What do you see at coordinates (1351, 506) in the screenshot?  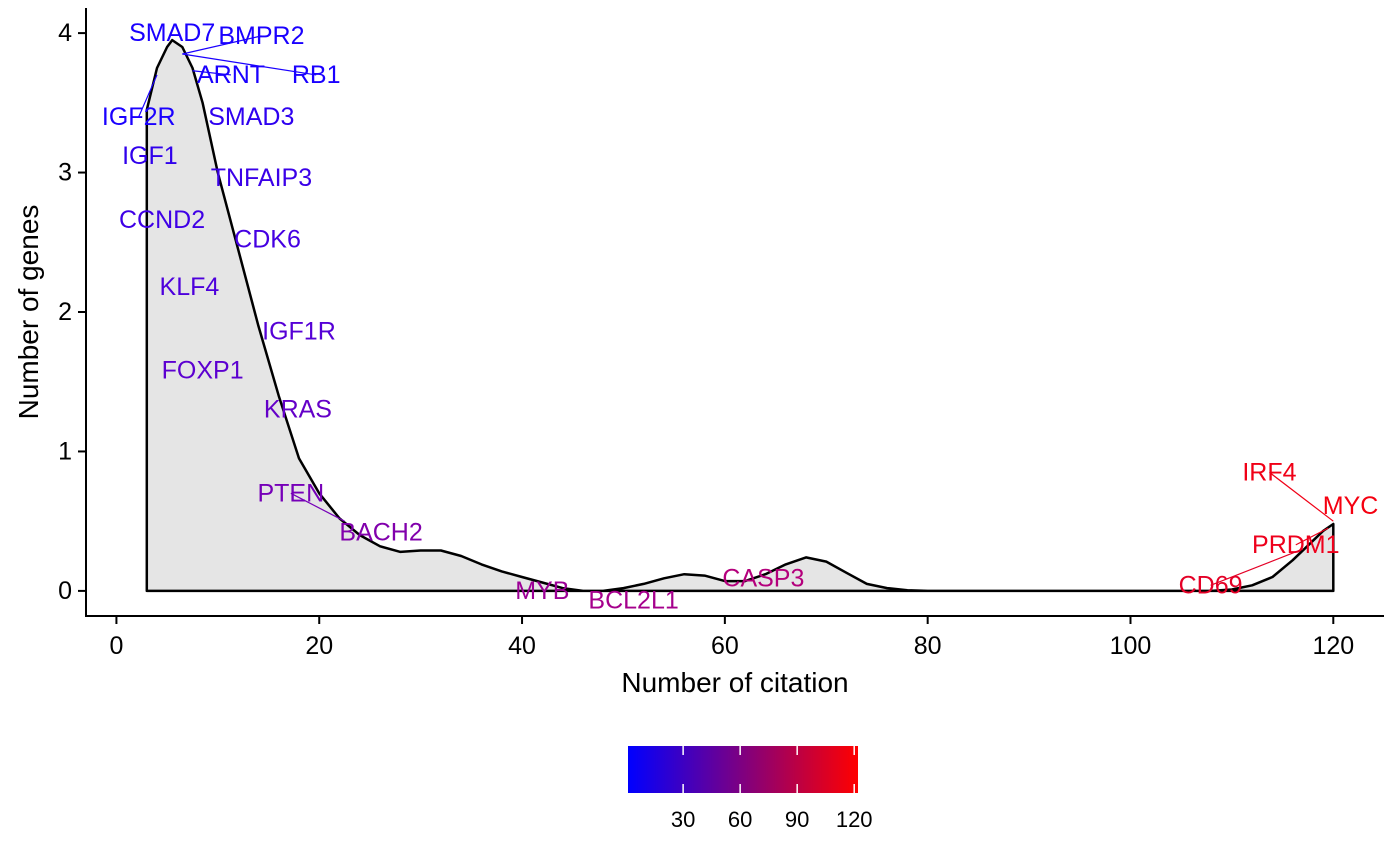 I see `gene-label: MYC` at bounding box center [1351, 506].